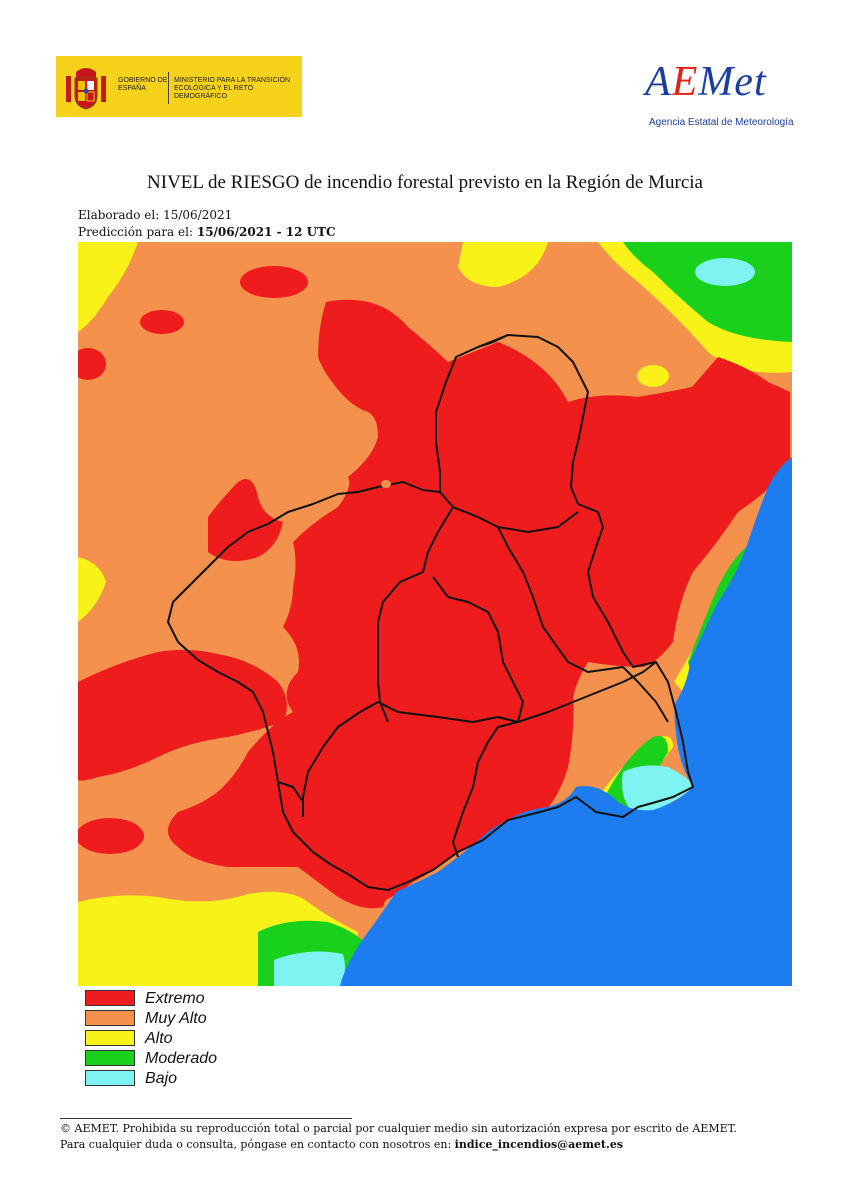 This screenshot has width=850, height=1180. I want to click on prediccion-line: Predicción para el: 15/06/2021 - 12 UTC, so click(207, 232).